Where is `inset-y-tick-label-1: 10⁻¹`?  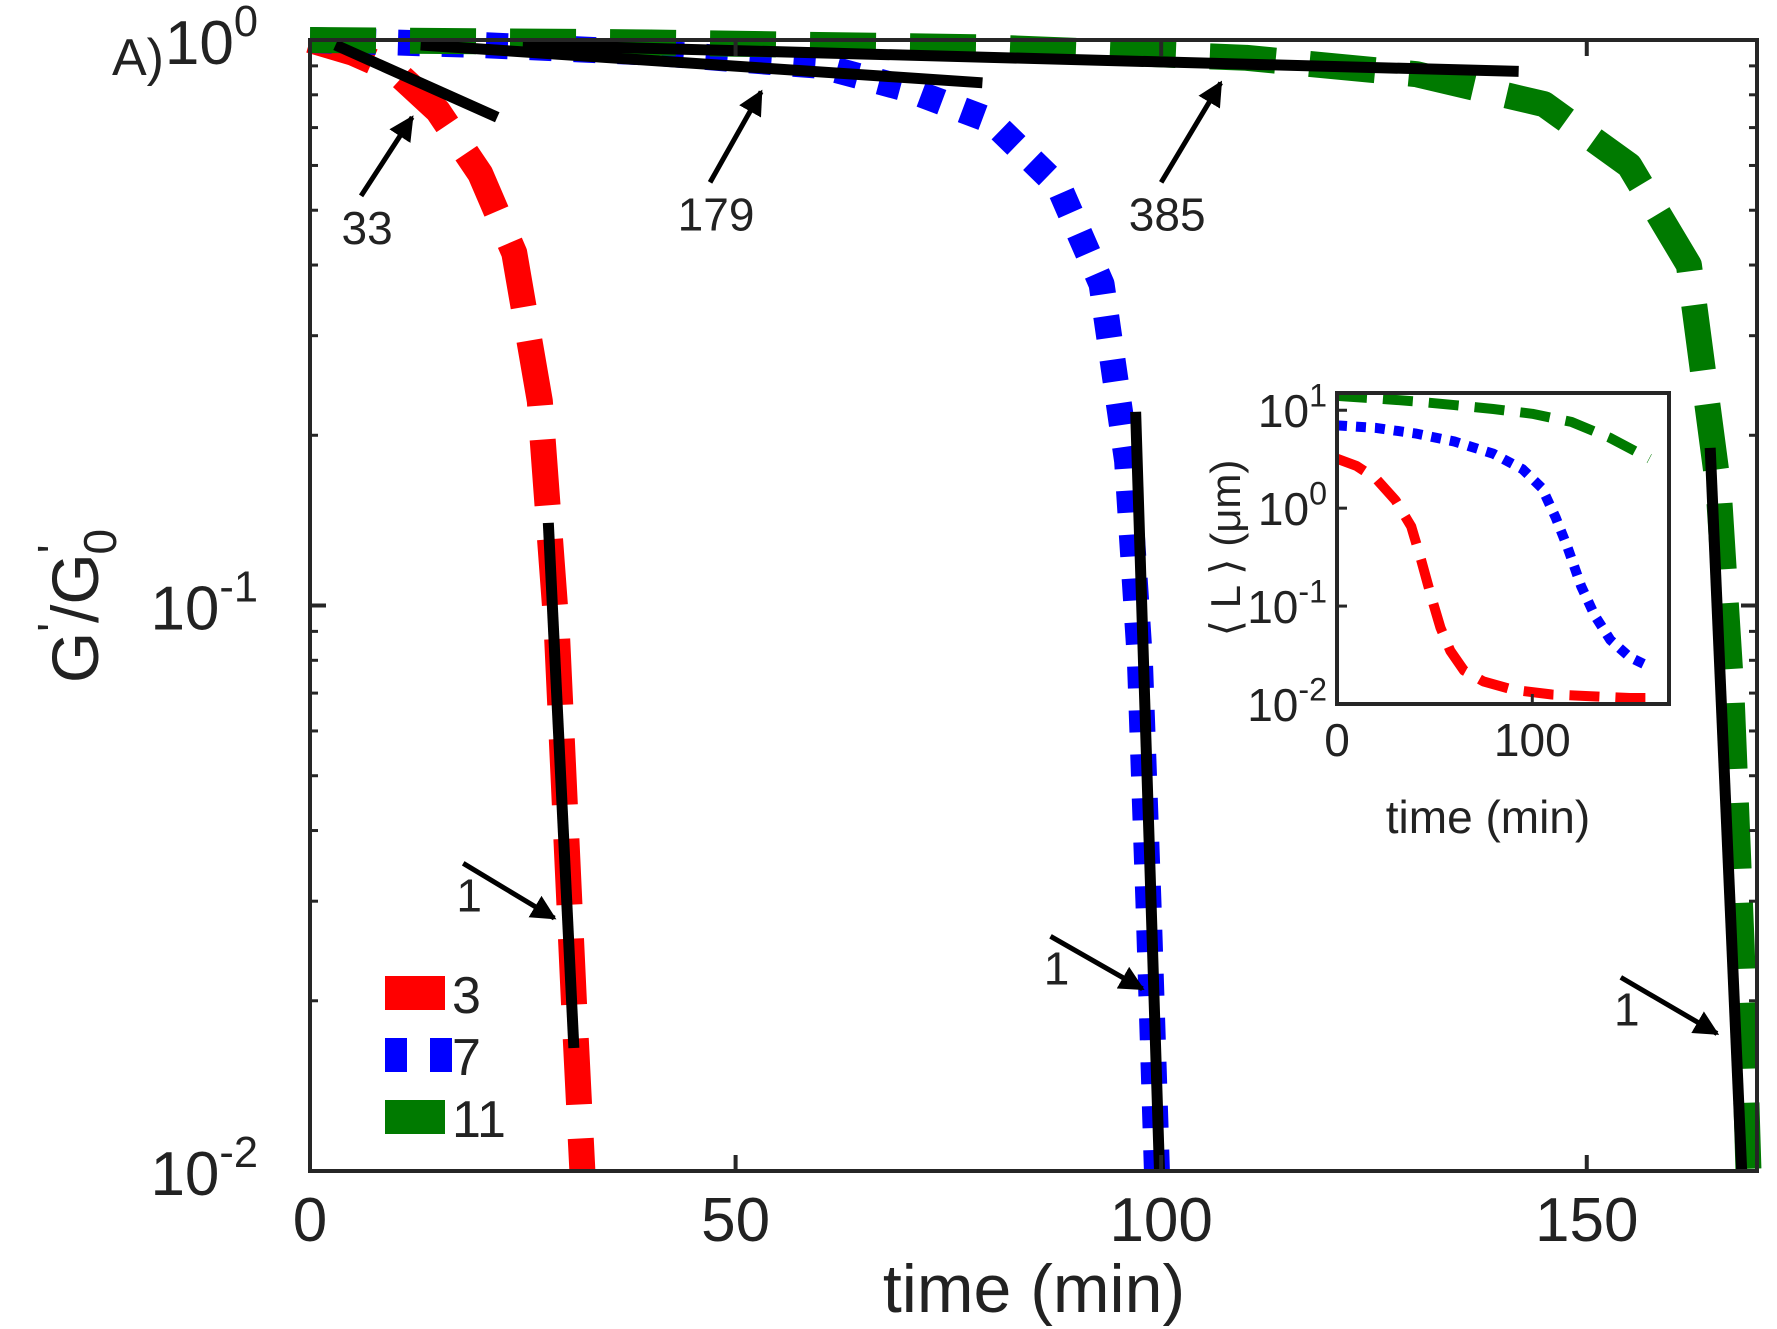
inset-y-tick-label-1: 10⁻¹ is located at coordinates (1287, 603).